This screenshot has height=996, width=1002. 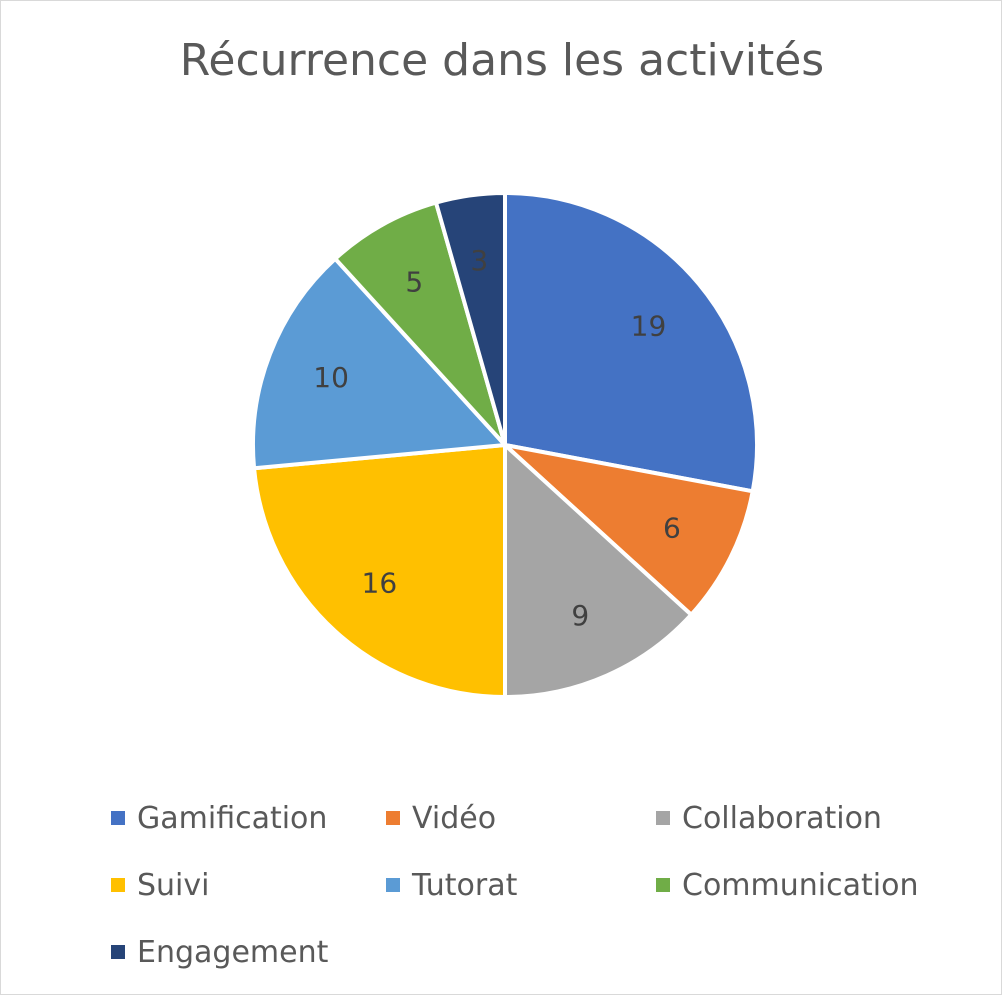 I want to click on legend-label: Vidéo, so click(x=454, y=818).